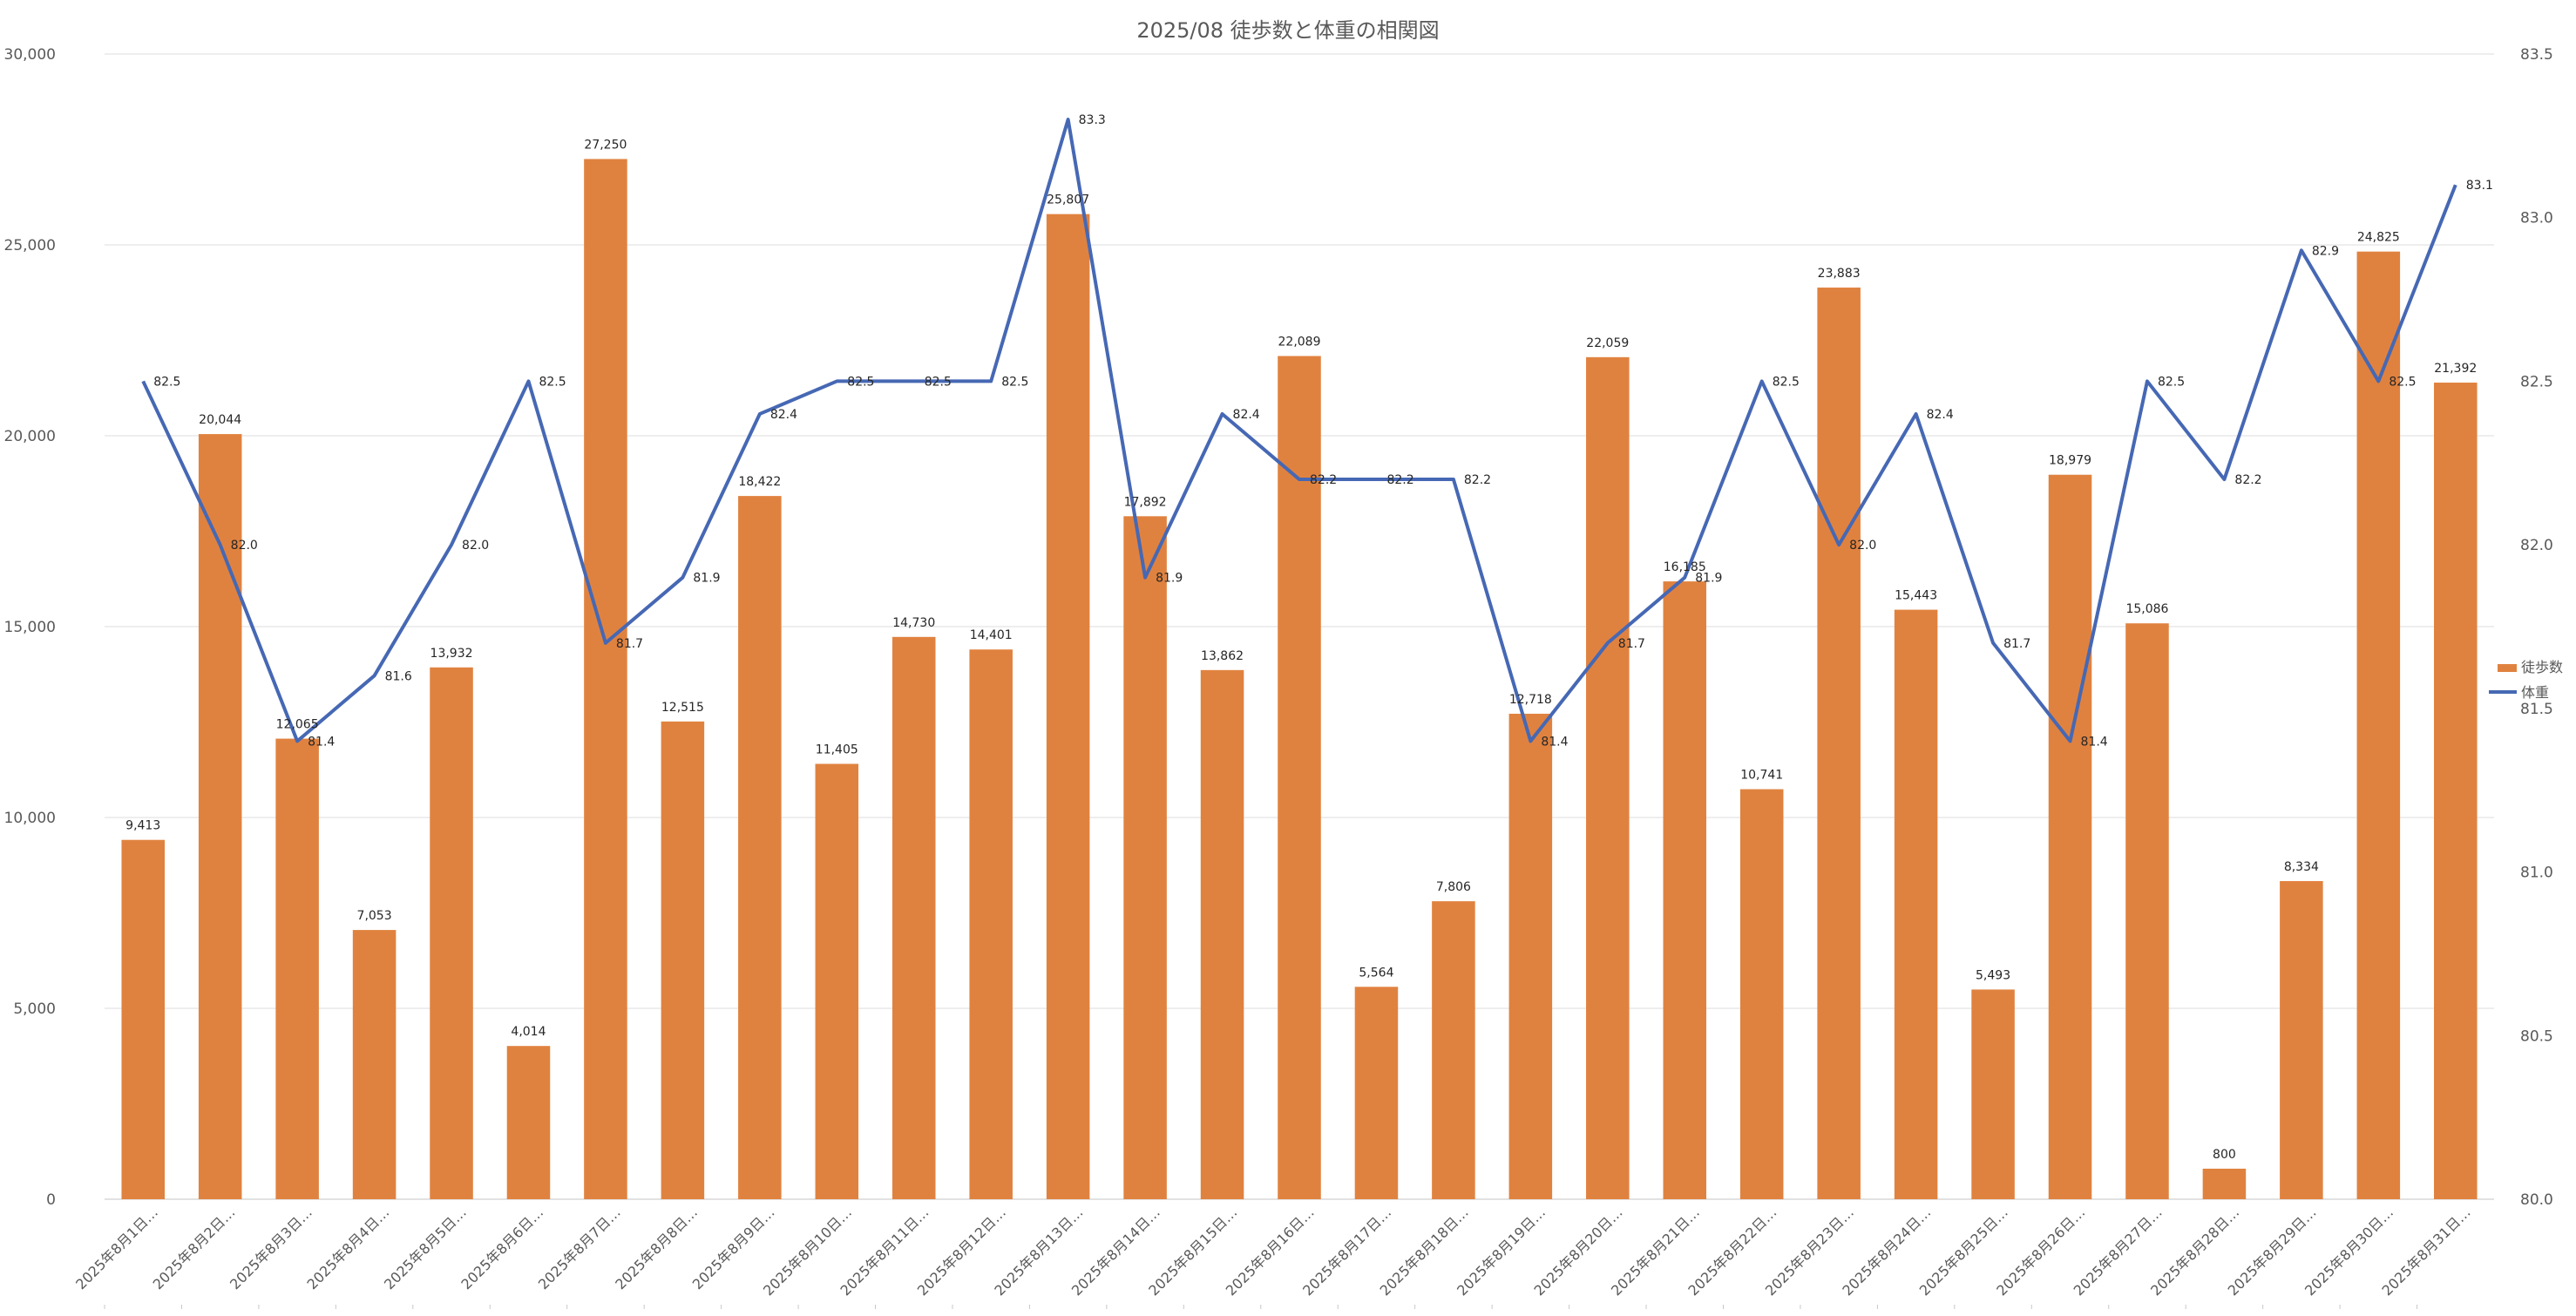  What do you see at coordinates (2301, 867) in the screenshot?
I see `bar-data-label: 8,334` at bounding box center [2301, 867].